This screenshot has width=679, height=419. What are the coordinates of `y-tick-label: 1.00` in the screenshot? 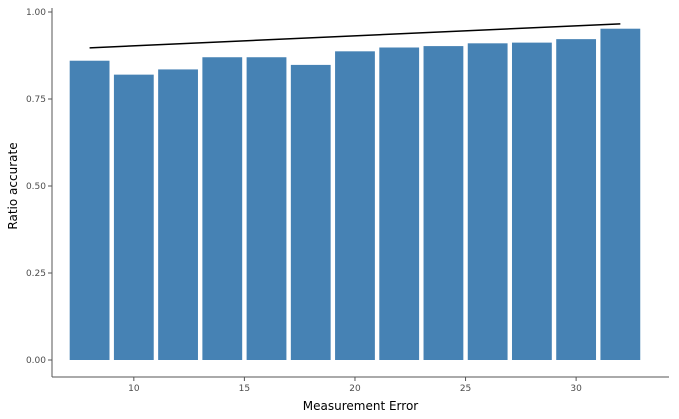 It's located at (36, 13).